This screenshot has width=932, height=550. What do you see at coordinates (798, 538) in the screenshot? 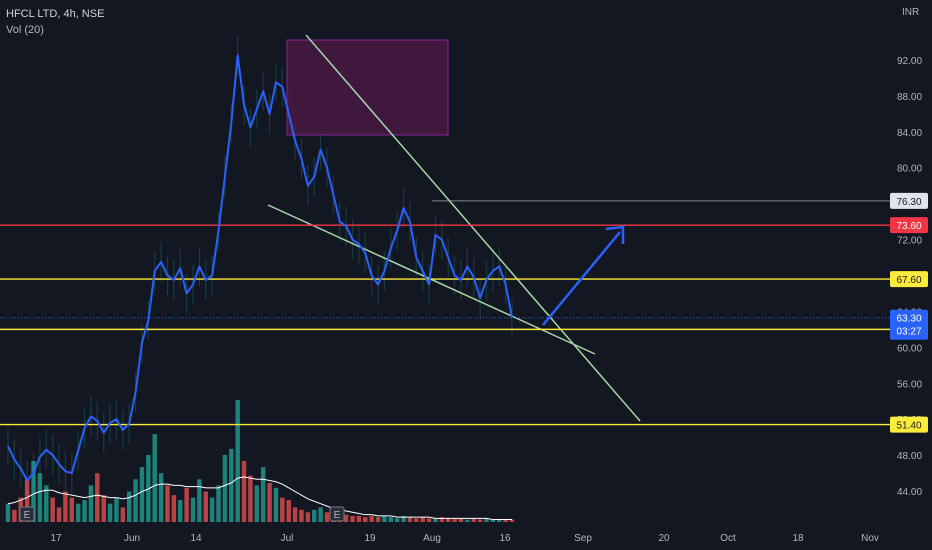
I see `x-tick-label: 18` at bounding box center [798, 538].